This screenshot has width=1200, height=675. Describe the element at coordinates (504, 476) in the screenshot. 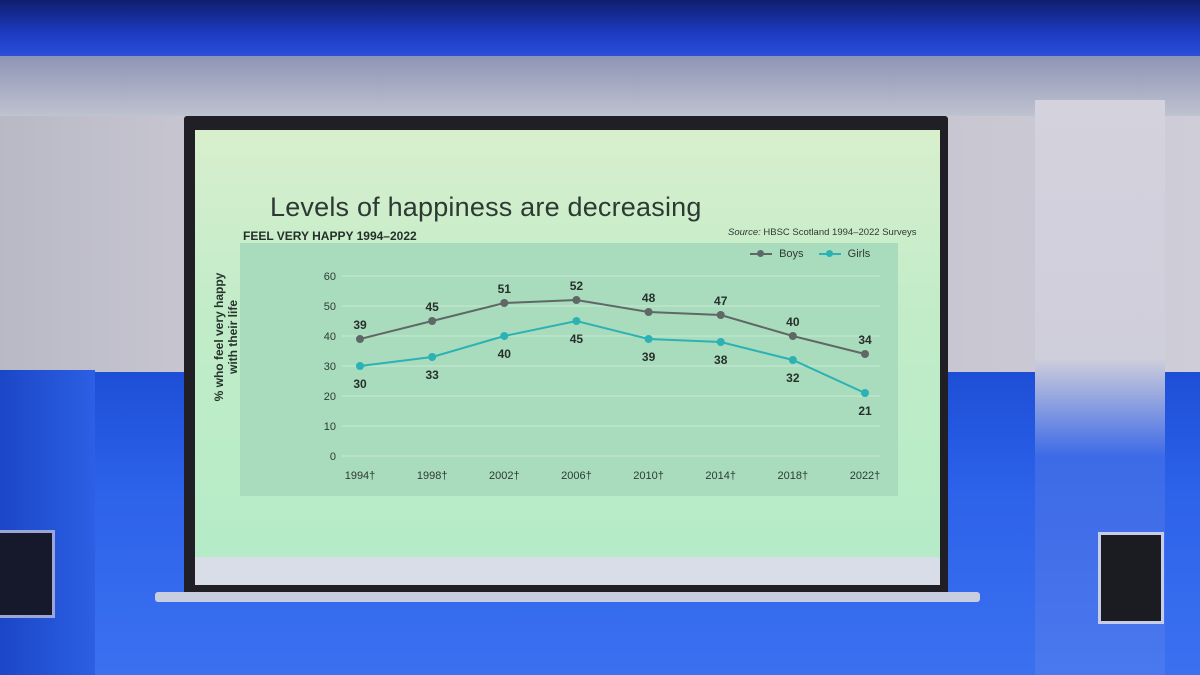

I see `x-tick-label: 2002†` at that location.